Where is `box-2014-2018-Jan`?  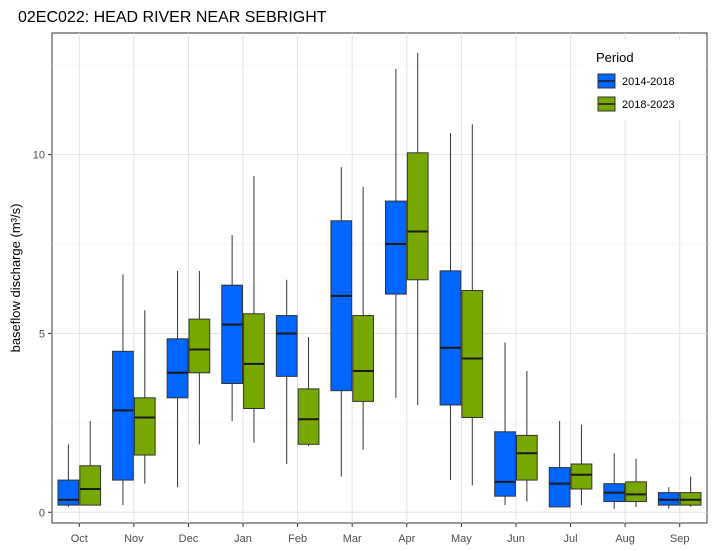 box-2014-2018-Jan is located at coordinates (232, 328).